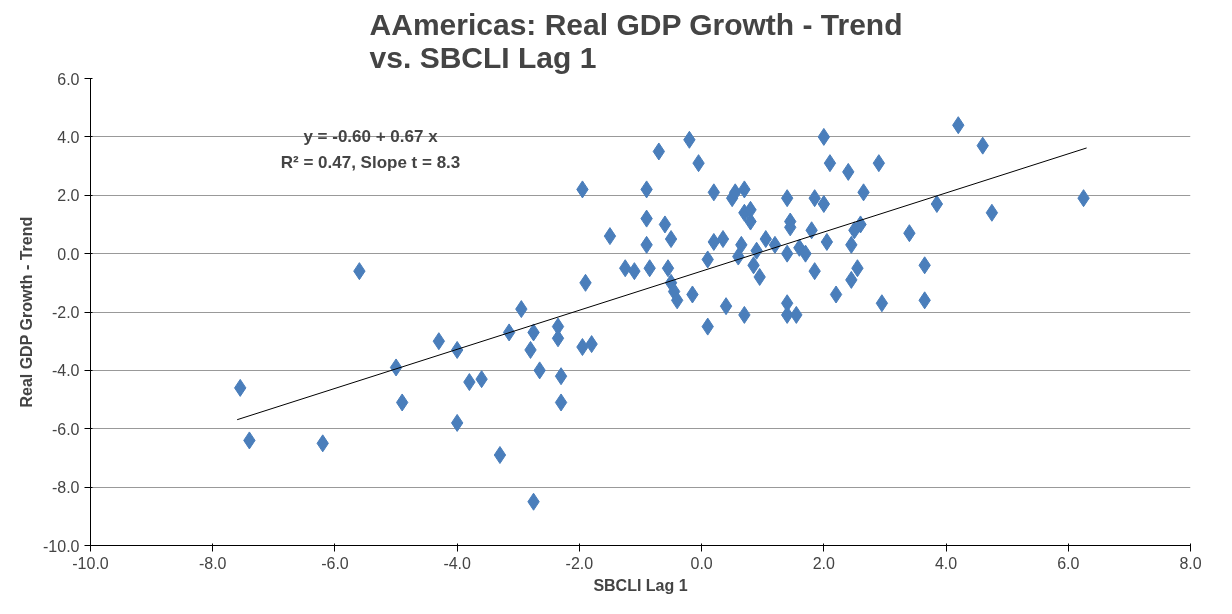 The height and width of the screenshot is (614, 1232). Describe the element at coordinates (1068, 563) in the screenshot. I see `x-tick-label: 6.0` at that location.